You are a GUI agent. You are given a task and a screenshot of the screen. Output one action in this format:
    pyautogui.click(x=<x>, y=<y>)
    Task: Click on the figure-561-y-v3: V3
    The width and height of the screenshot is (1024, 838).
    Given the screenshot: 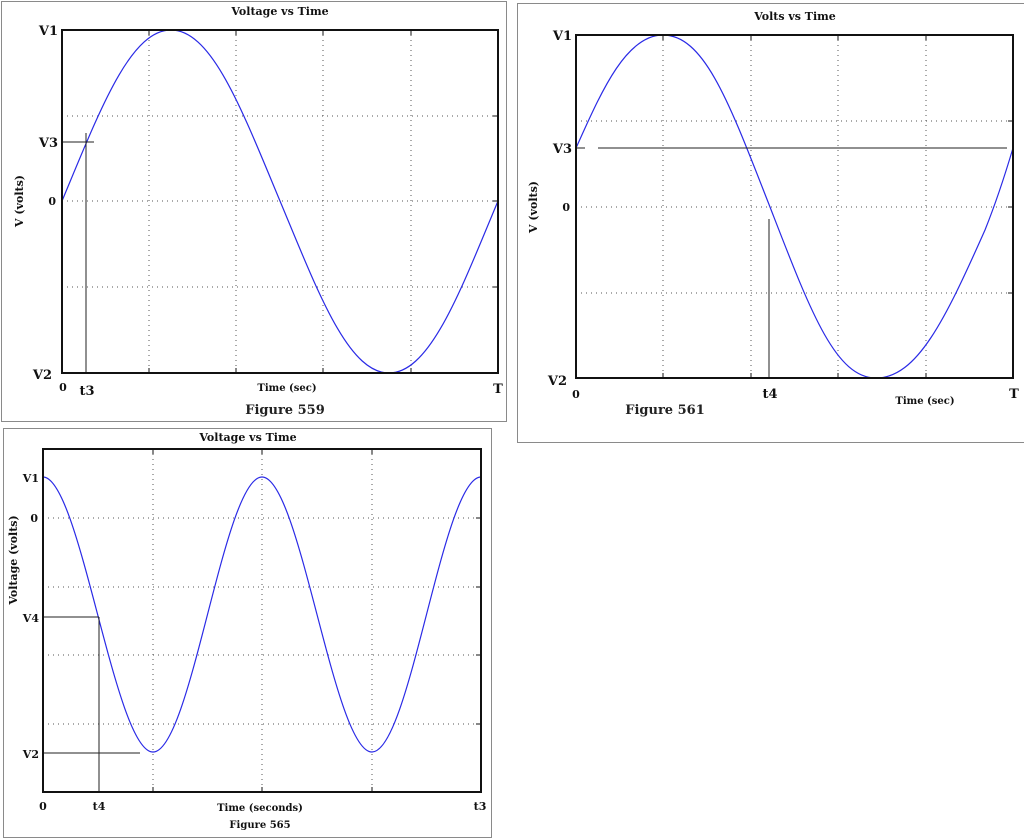 What is the action you would take?
    pyautogui.click(x=562, y=149)
    